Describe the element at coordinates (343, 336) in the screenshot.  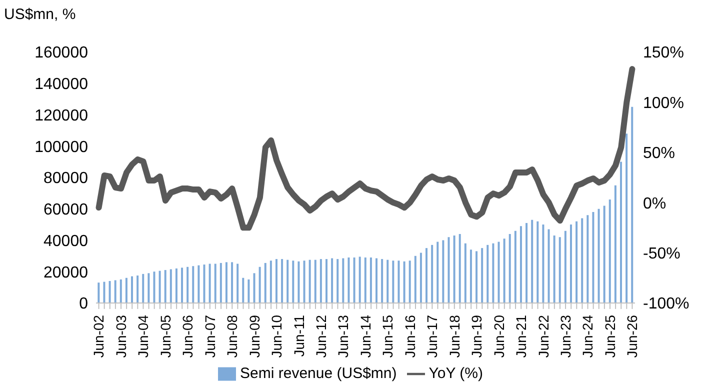
I see `x-tick-label: Jun-13` at that location.